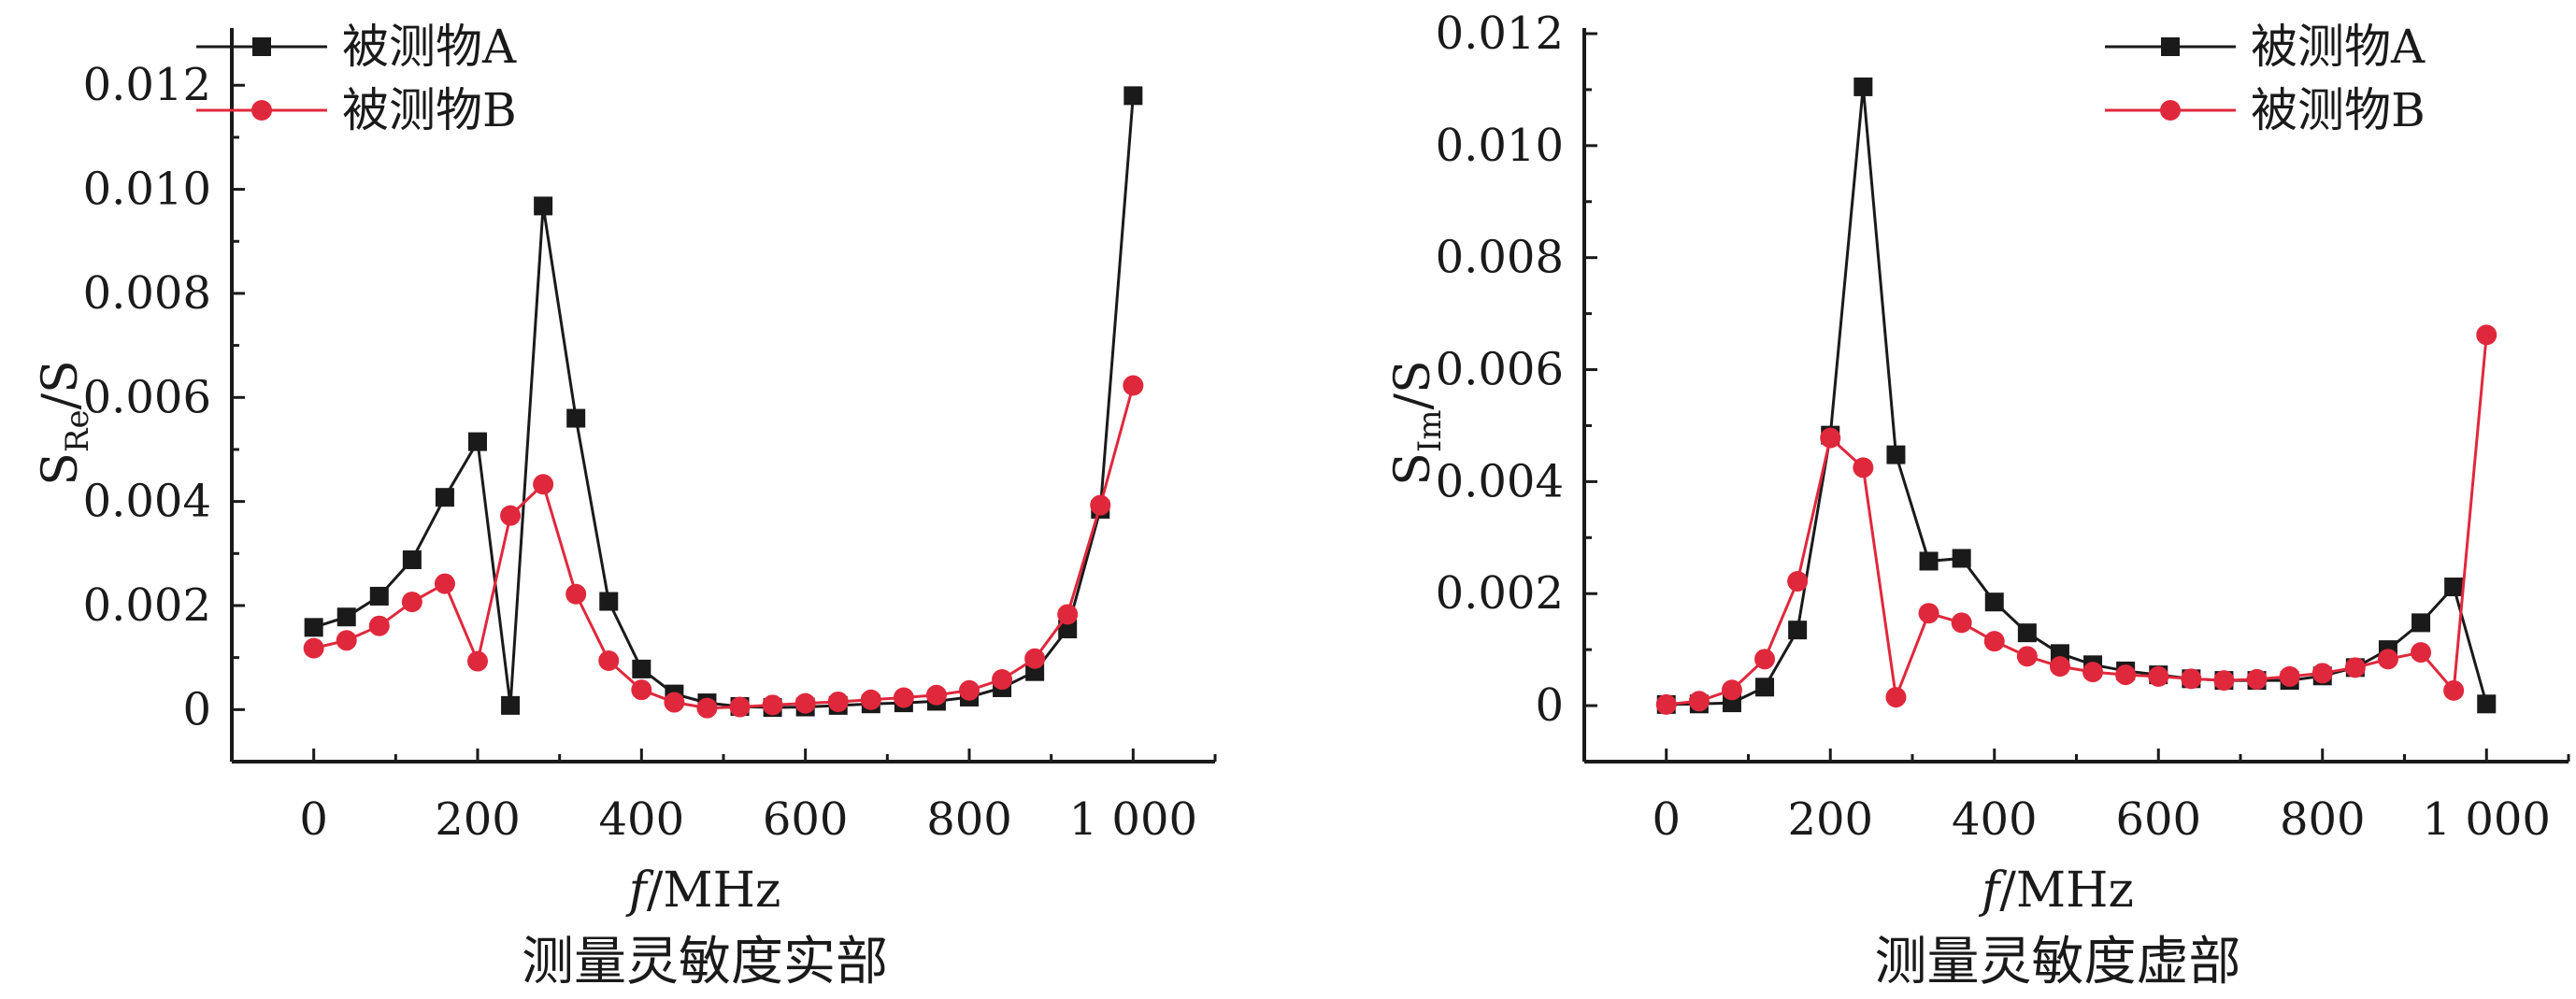 The width and height of the screenshot is (2576, 999). I want to click on y-axis-title: SRe/S, so click(64, 423).